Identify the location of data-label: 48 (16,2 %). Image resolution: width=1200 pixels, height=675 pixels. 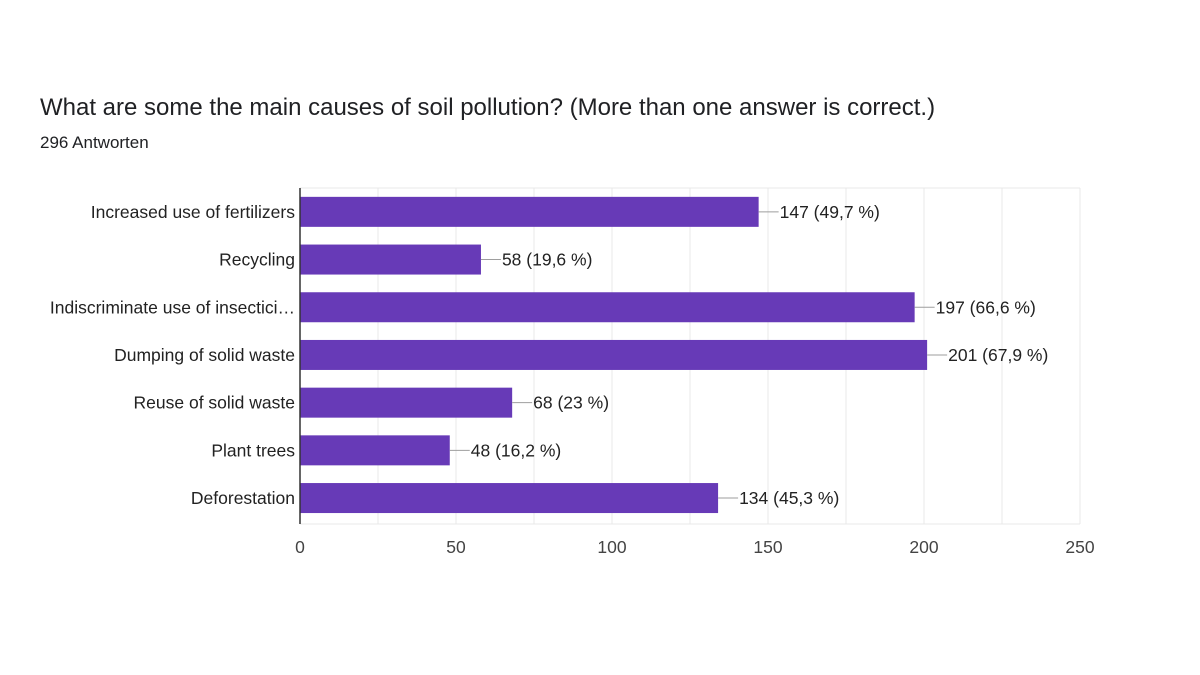
(516, 450).